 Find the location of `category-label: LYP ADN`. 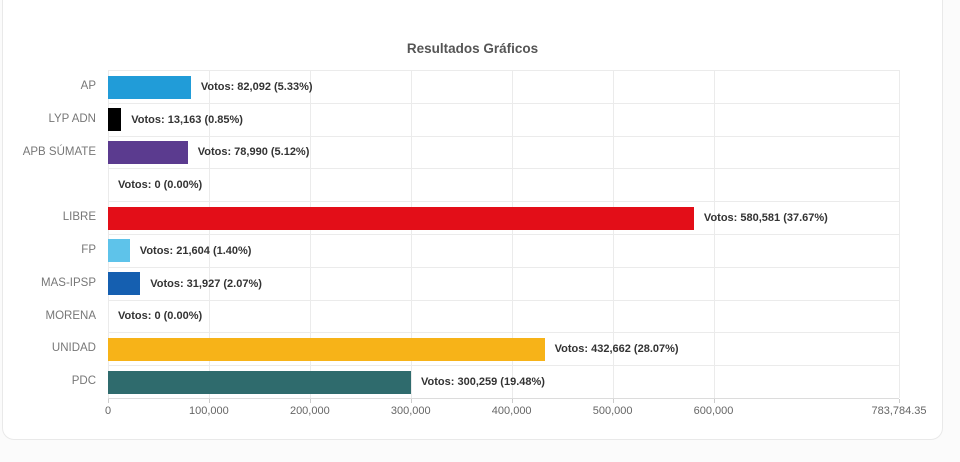

category-label: LYP ADN is located at coordinates (72, 118).